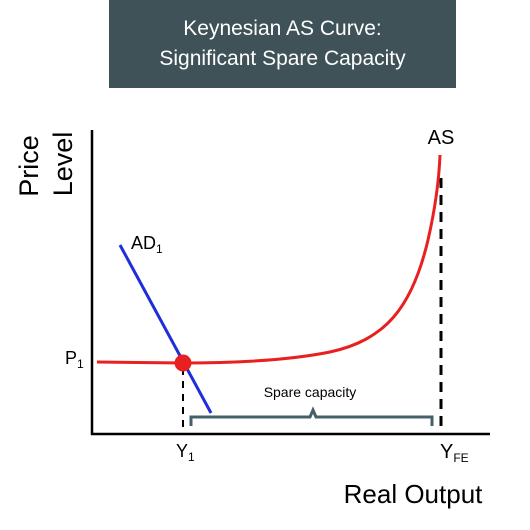 This screenshot has width=530, height=530. Describe the element at coordinates (183, 363) in the screenshot. I see `equilibrium-point` at that location.